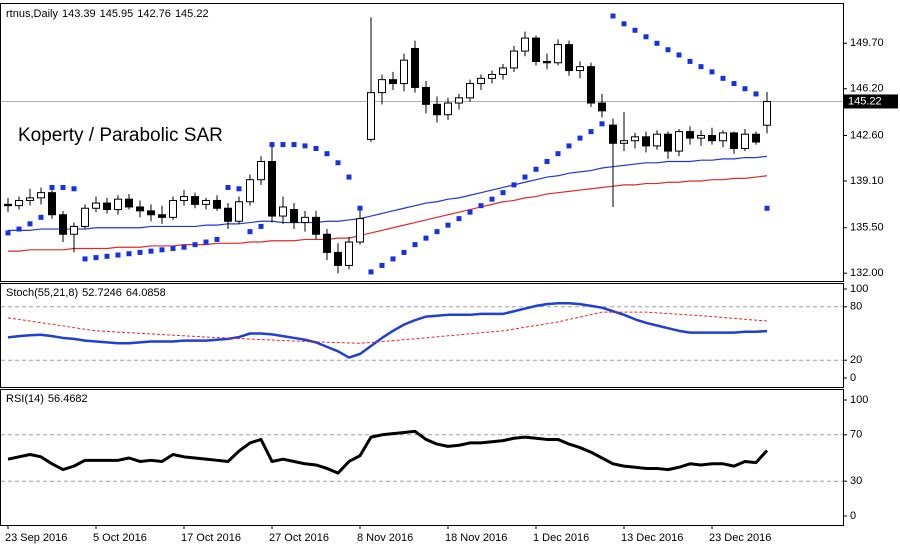  Describe the element at coordinates (192, 14) in the screenshot. I see `ohlc-value: 145.22` at that location.